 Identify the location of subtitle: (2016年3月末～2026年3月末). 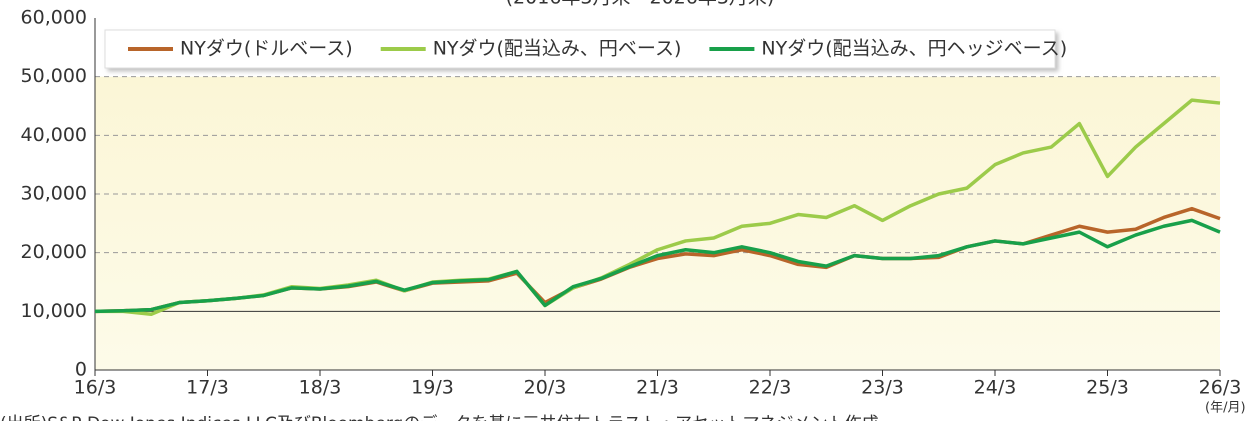
(640, 4).